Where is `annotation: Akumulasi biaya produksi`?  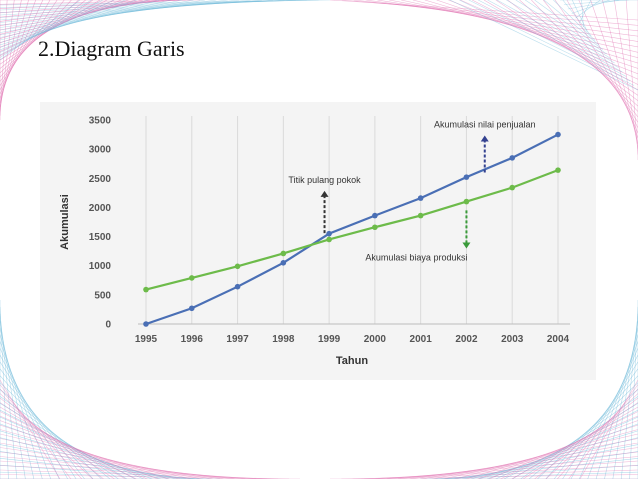
annotation: Akumulasi biaya produksi is located at coordinates (418, 236).